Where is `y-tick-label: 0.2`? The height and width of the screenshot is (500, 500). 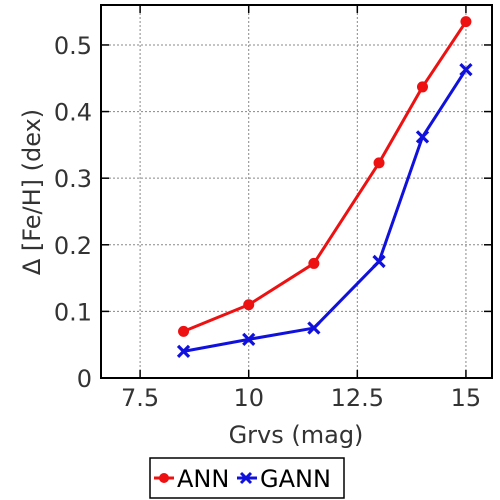
y-tick-label: 0.2 is located at coordinates (73, 246).